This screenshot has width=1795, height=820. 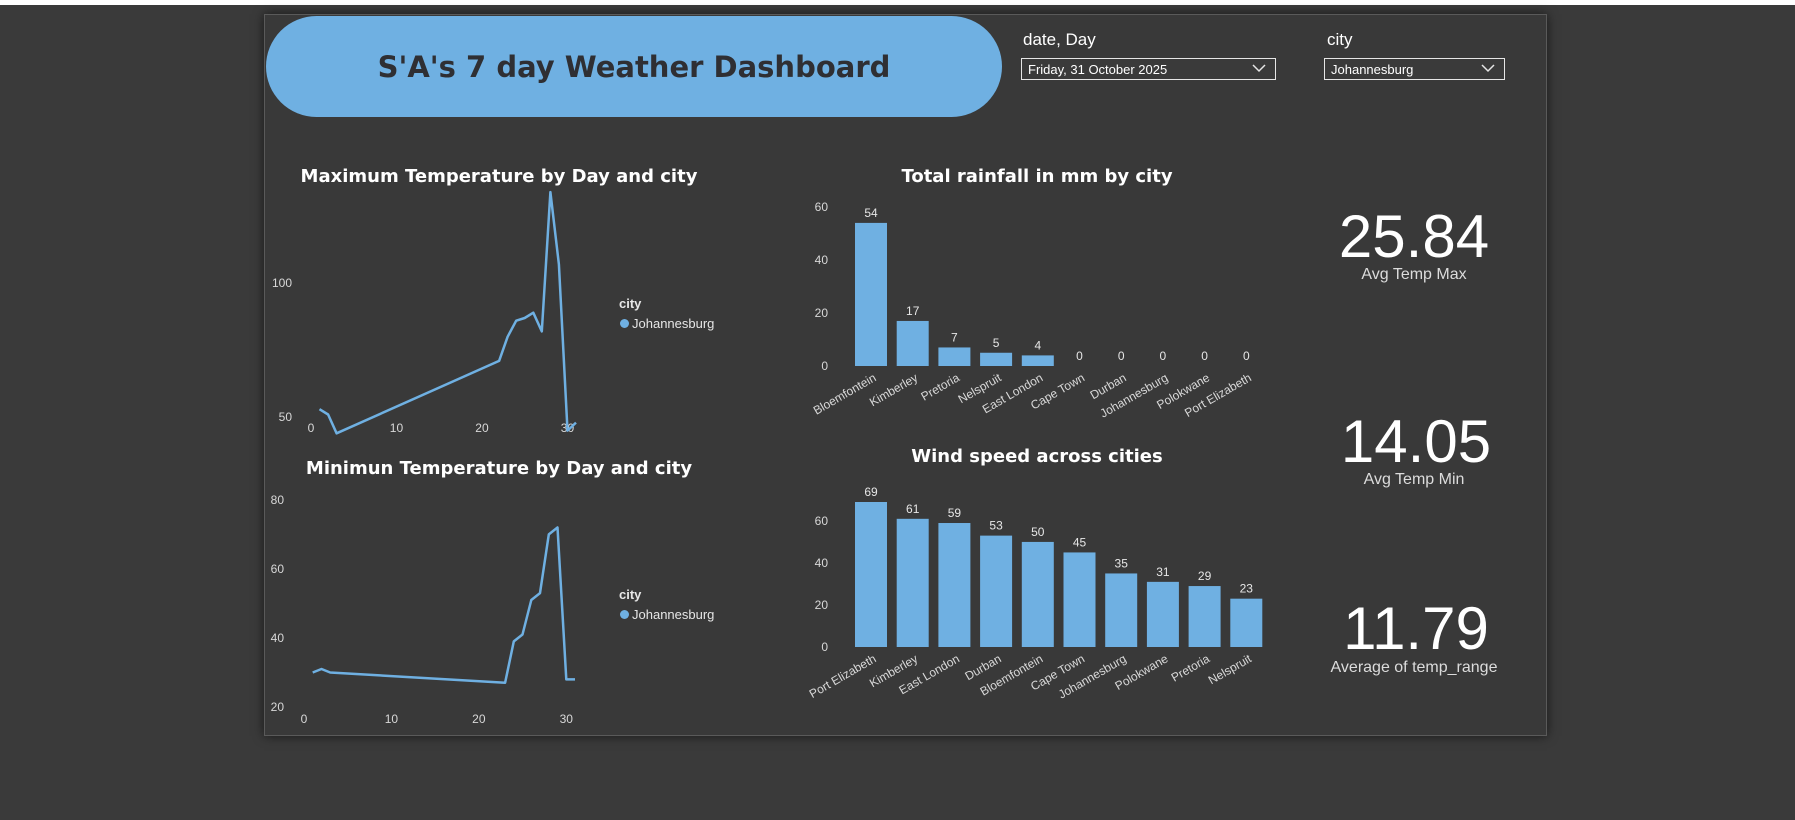 I want to click on max-temp-legend-label: Johannesburg, so click(x=673, y=323).